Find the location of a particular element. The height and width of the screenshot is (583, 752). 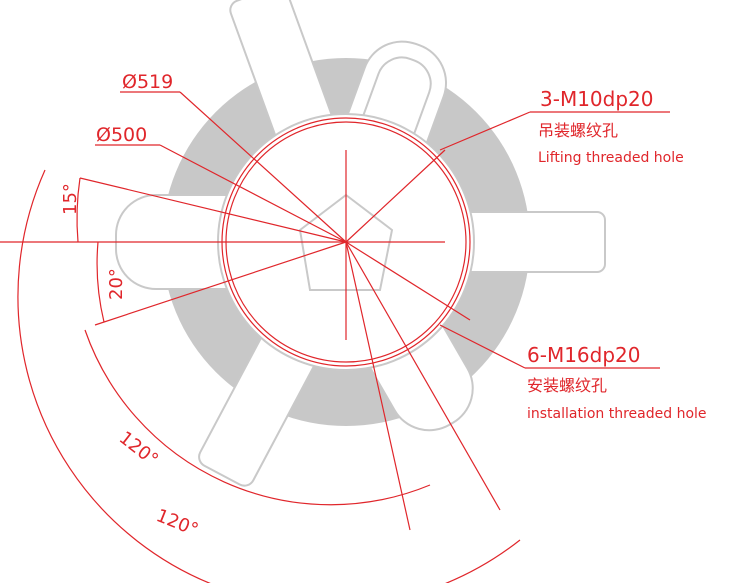

callout-en: Lifting threaded hole is located at coordinates (611, 158).